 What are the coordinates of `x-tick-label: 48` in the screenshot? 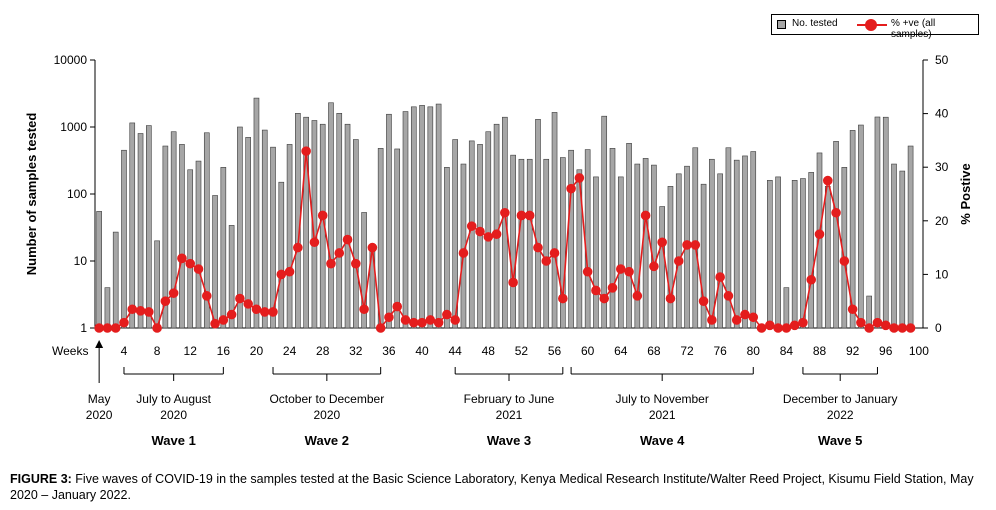 It's located at (489, 351).